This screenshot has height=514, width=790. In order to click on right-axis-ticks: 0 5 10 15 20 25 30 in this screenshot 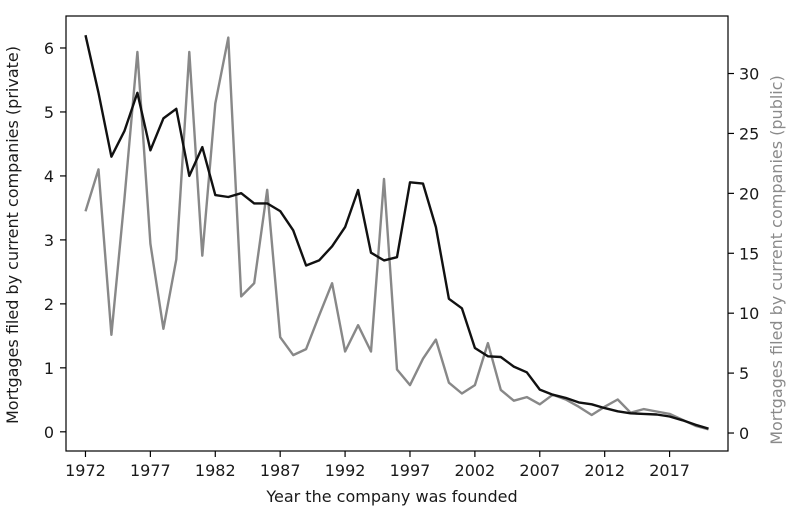, I will do `click(743, 254)`.